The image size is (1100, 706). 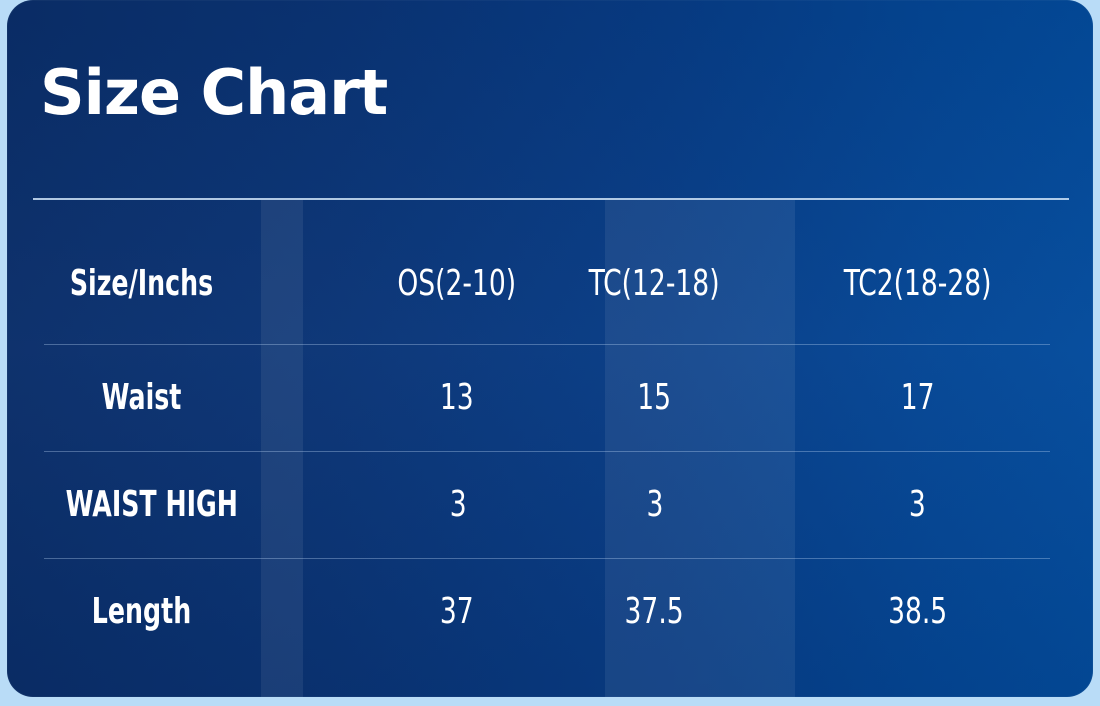 What do you see at coordinates (456, 611) in the screenshot?
I see `table-cell: 37` at bounding box center [456, 611].